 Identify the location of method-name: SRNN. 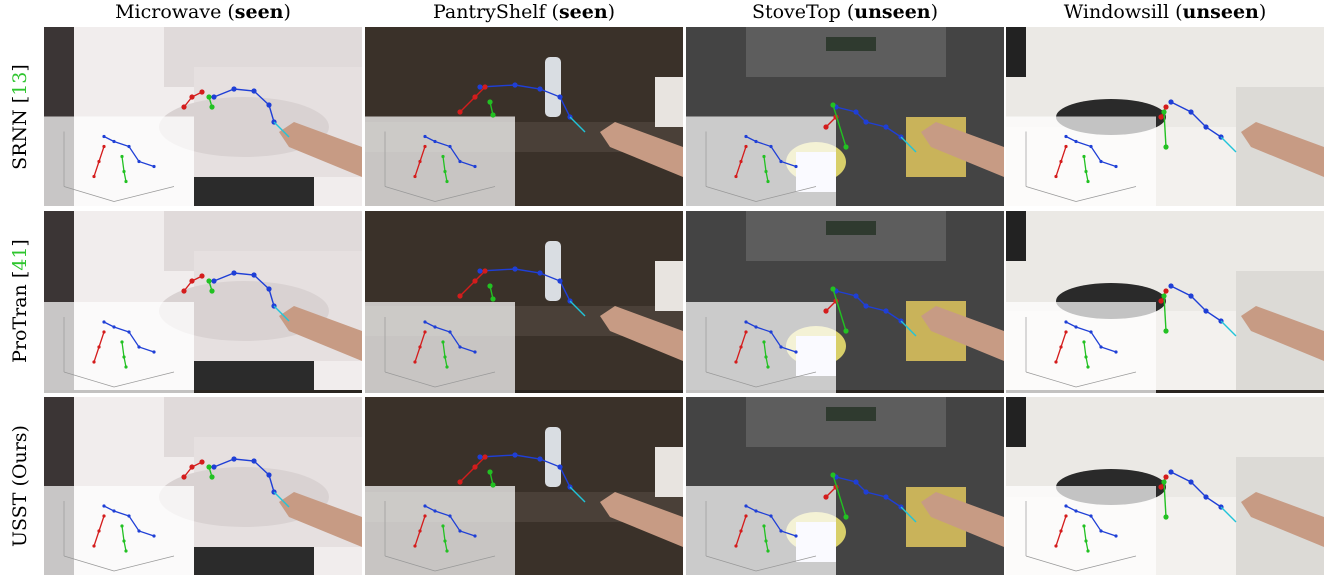
(20, 139).